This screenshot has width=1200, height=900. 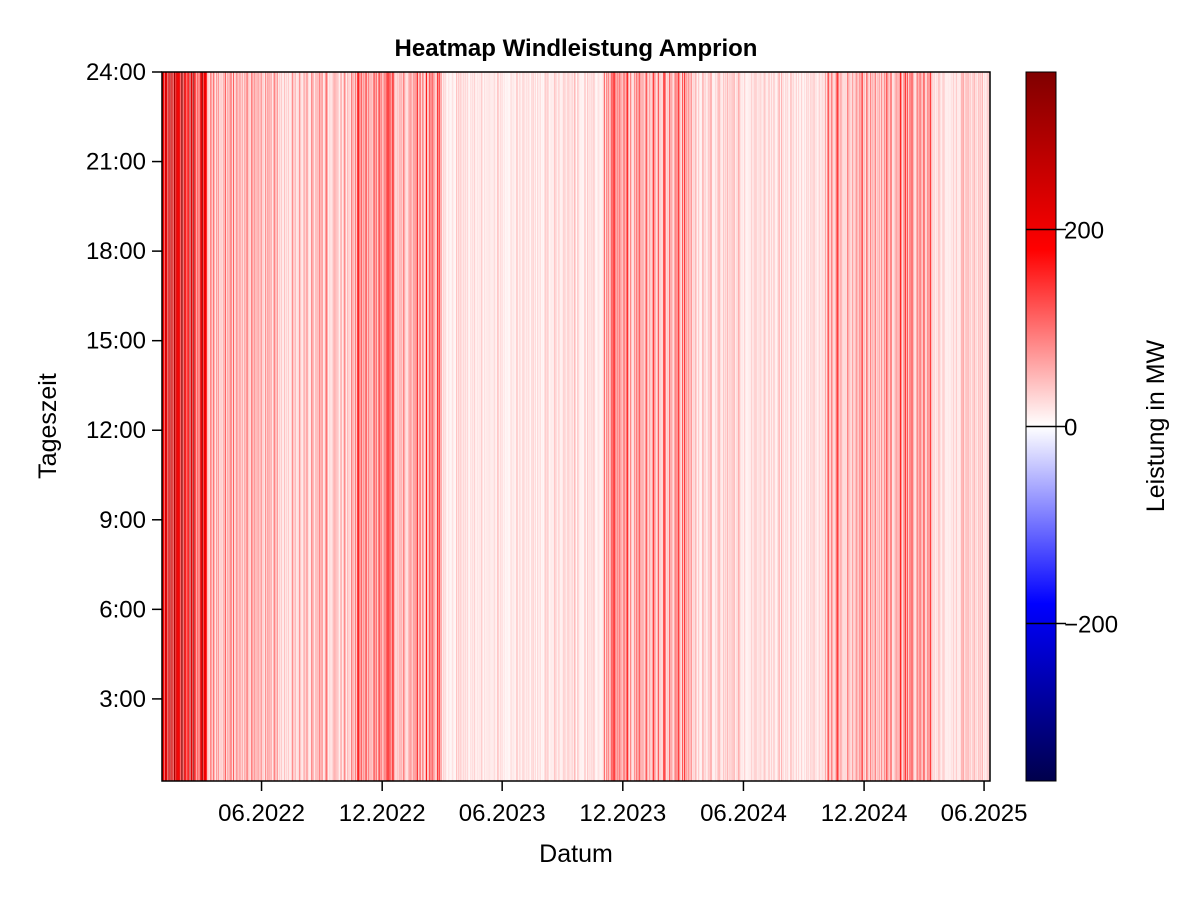 I want to click on y-tick-label: 12:00, so click(x=116, y=430).